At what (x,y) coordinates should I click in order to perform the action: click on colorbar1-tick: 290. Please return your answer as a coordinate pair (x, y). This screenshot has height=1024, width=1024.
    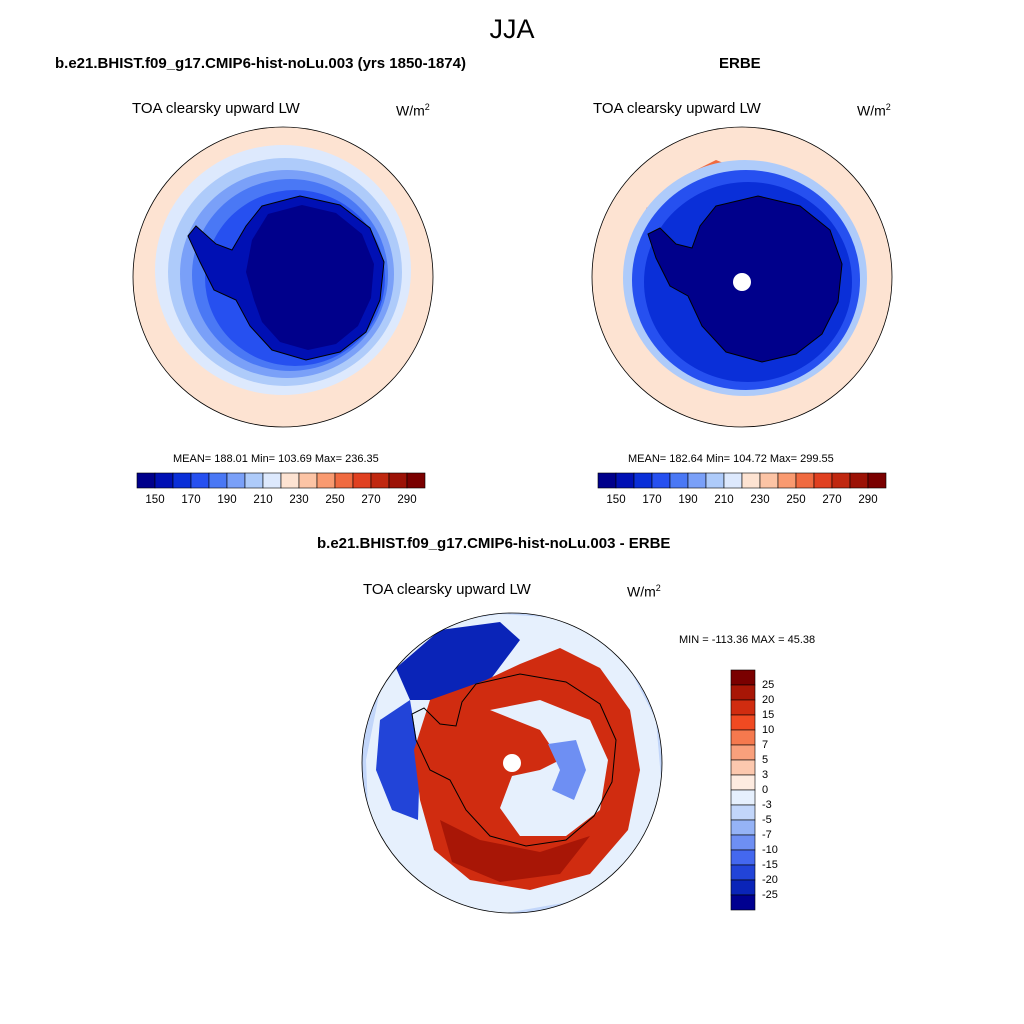
    Looking at the image, I should click on (407, 500).